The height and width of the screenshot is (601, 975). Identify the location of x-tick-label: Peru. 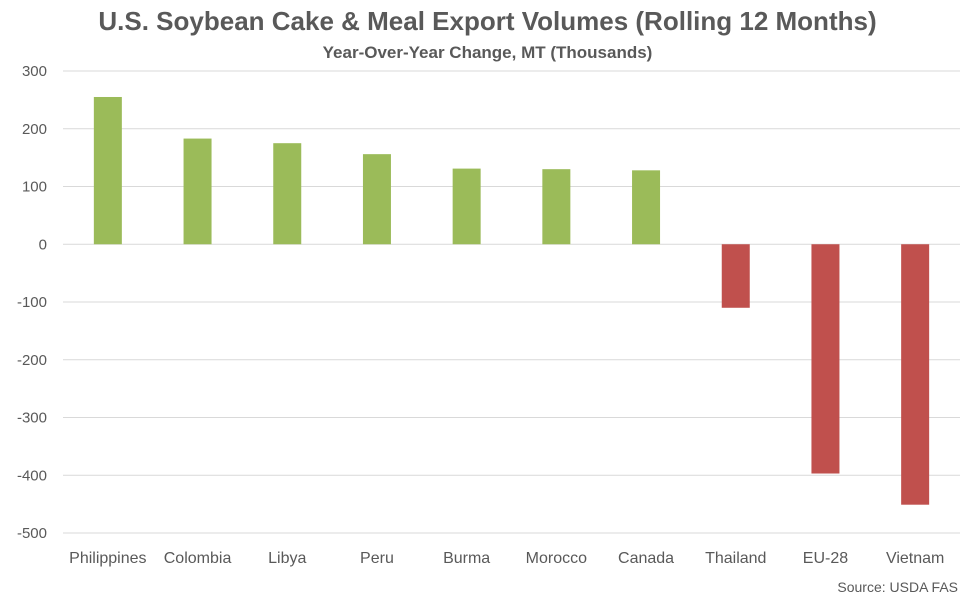
(377, 558).